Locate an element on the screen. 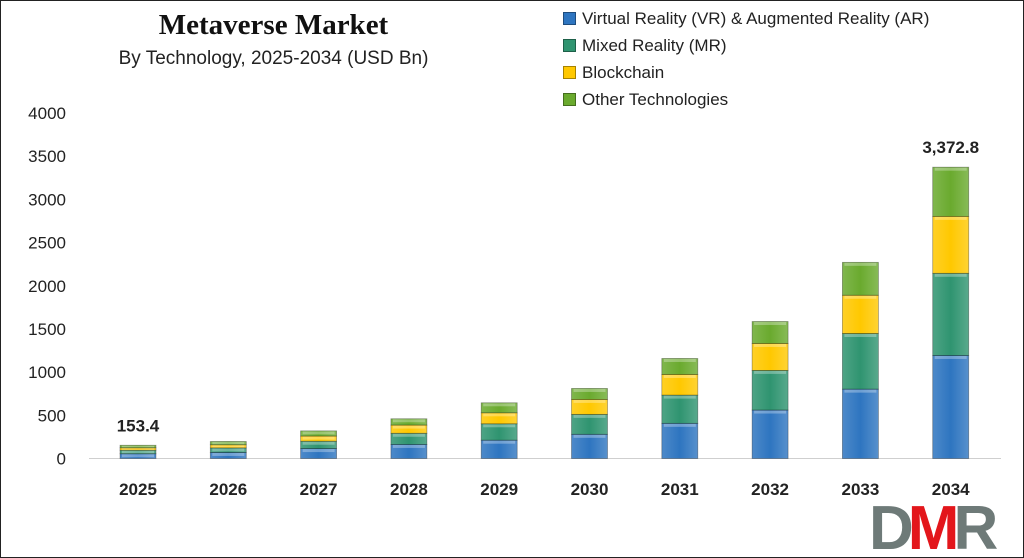 The width and height of the screenshot is (1024, 558). x-tick-label: 2032 is located at coordinates (770, 489).